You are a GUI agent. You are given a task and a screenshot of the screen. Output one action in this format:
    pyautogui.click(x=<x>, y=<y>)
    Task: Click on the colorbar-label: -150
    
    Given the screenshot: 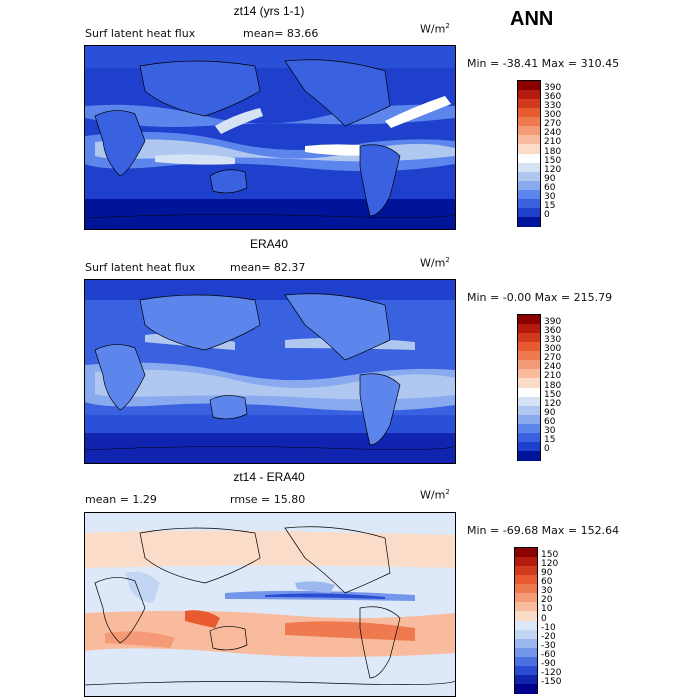 What is the action you would take?
    pyautogui.click(x=551, y=681)
    